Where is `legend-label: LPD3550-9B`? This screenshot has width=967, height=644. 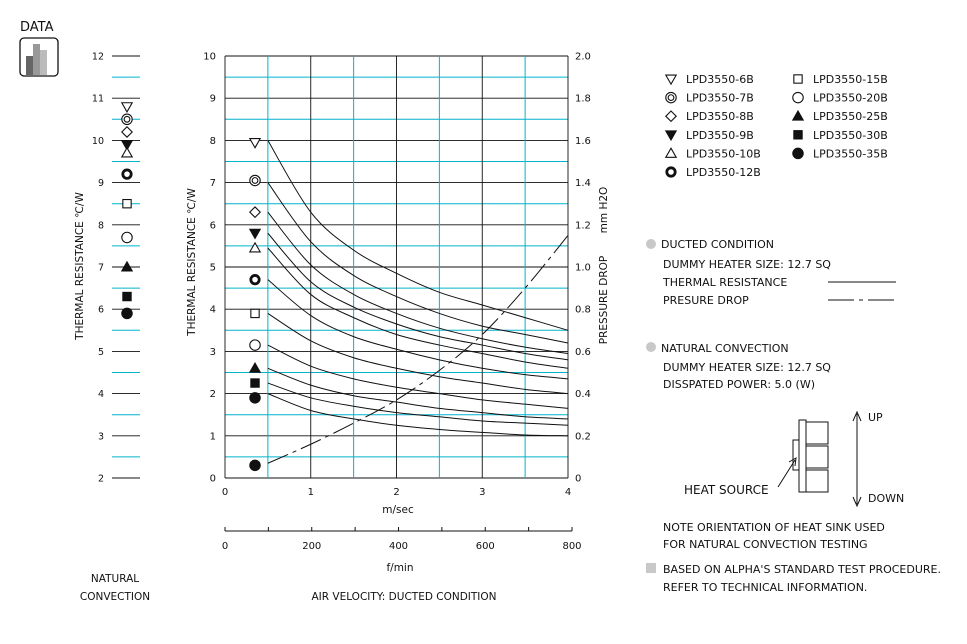
legend-label: LPD3550-9B is located at coordinates (720, 135).